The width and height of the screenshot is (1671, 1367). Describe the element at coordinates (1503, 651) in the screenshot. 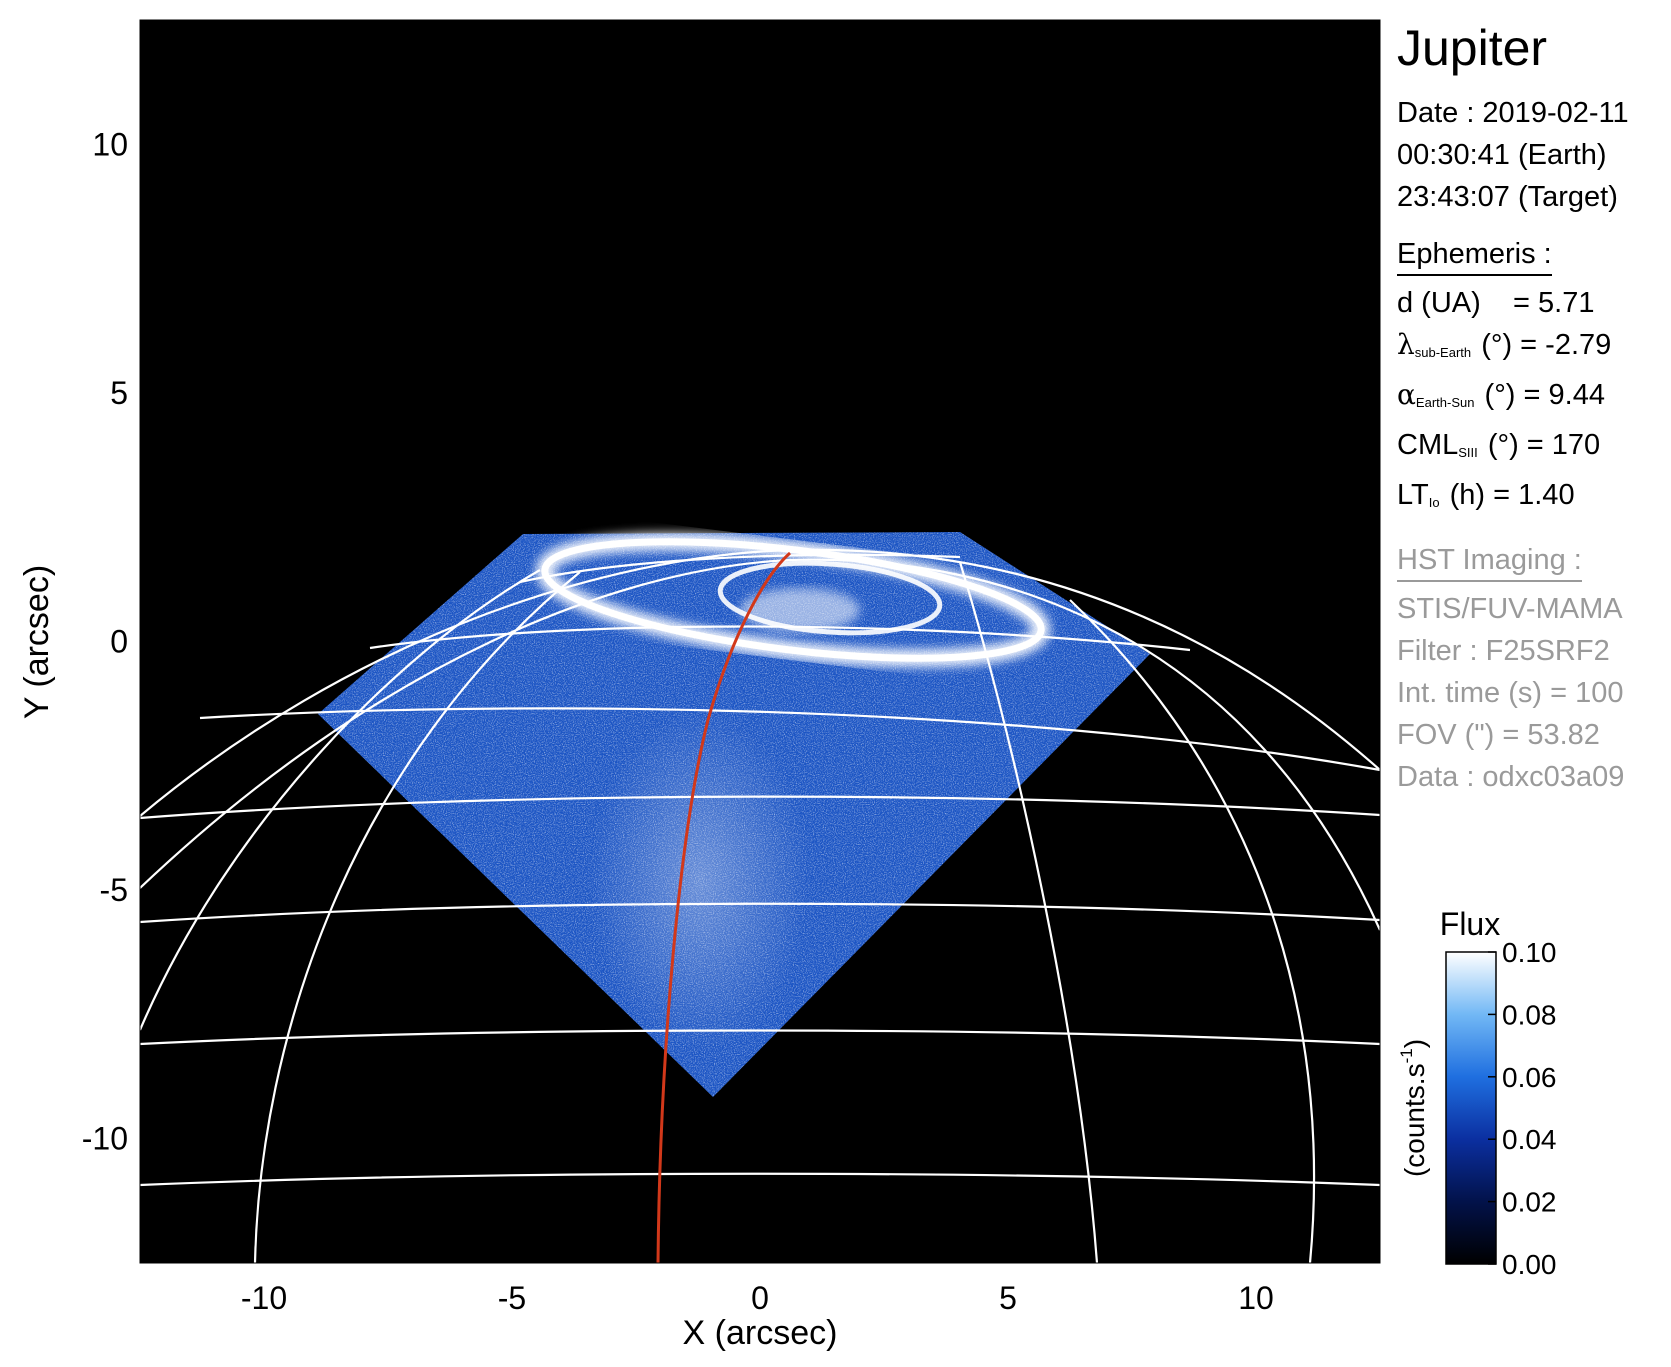

I see `hst-filter: Filter : F25SRF2` at that location.